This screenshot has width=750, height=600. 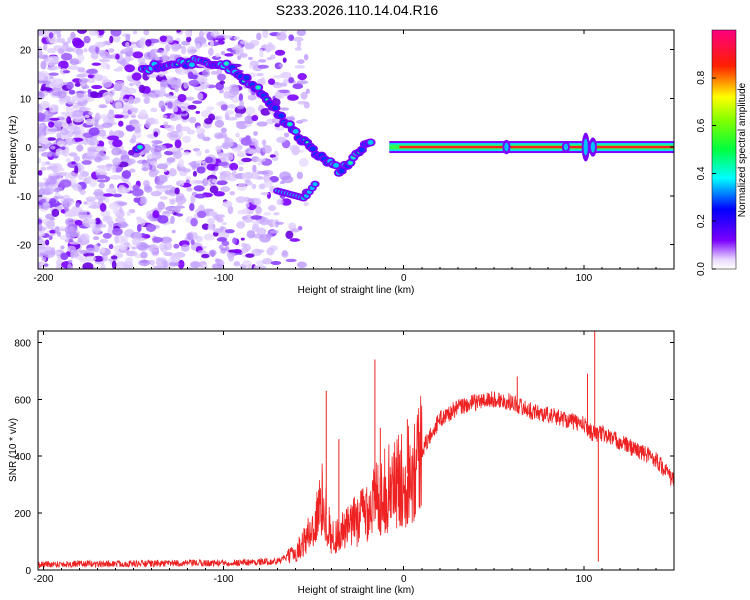 What do you see at coordinates (24, 197) in the screenshot?
I see `spectrogram-ytick-label: -10` at bounding box center [24, 197].